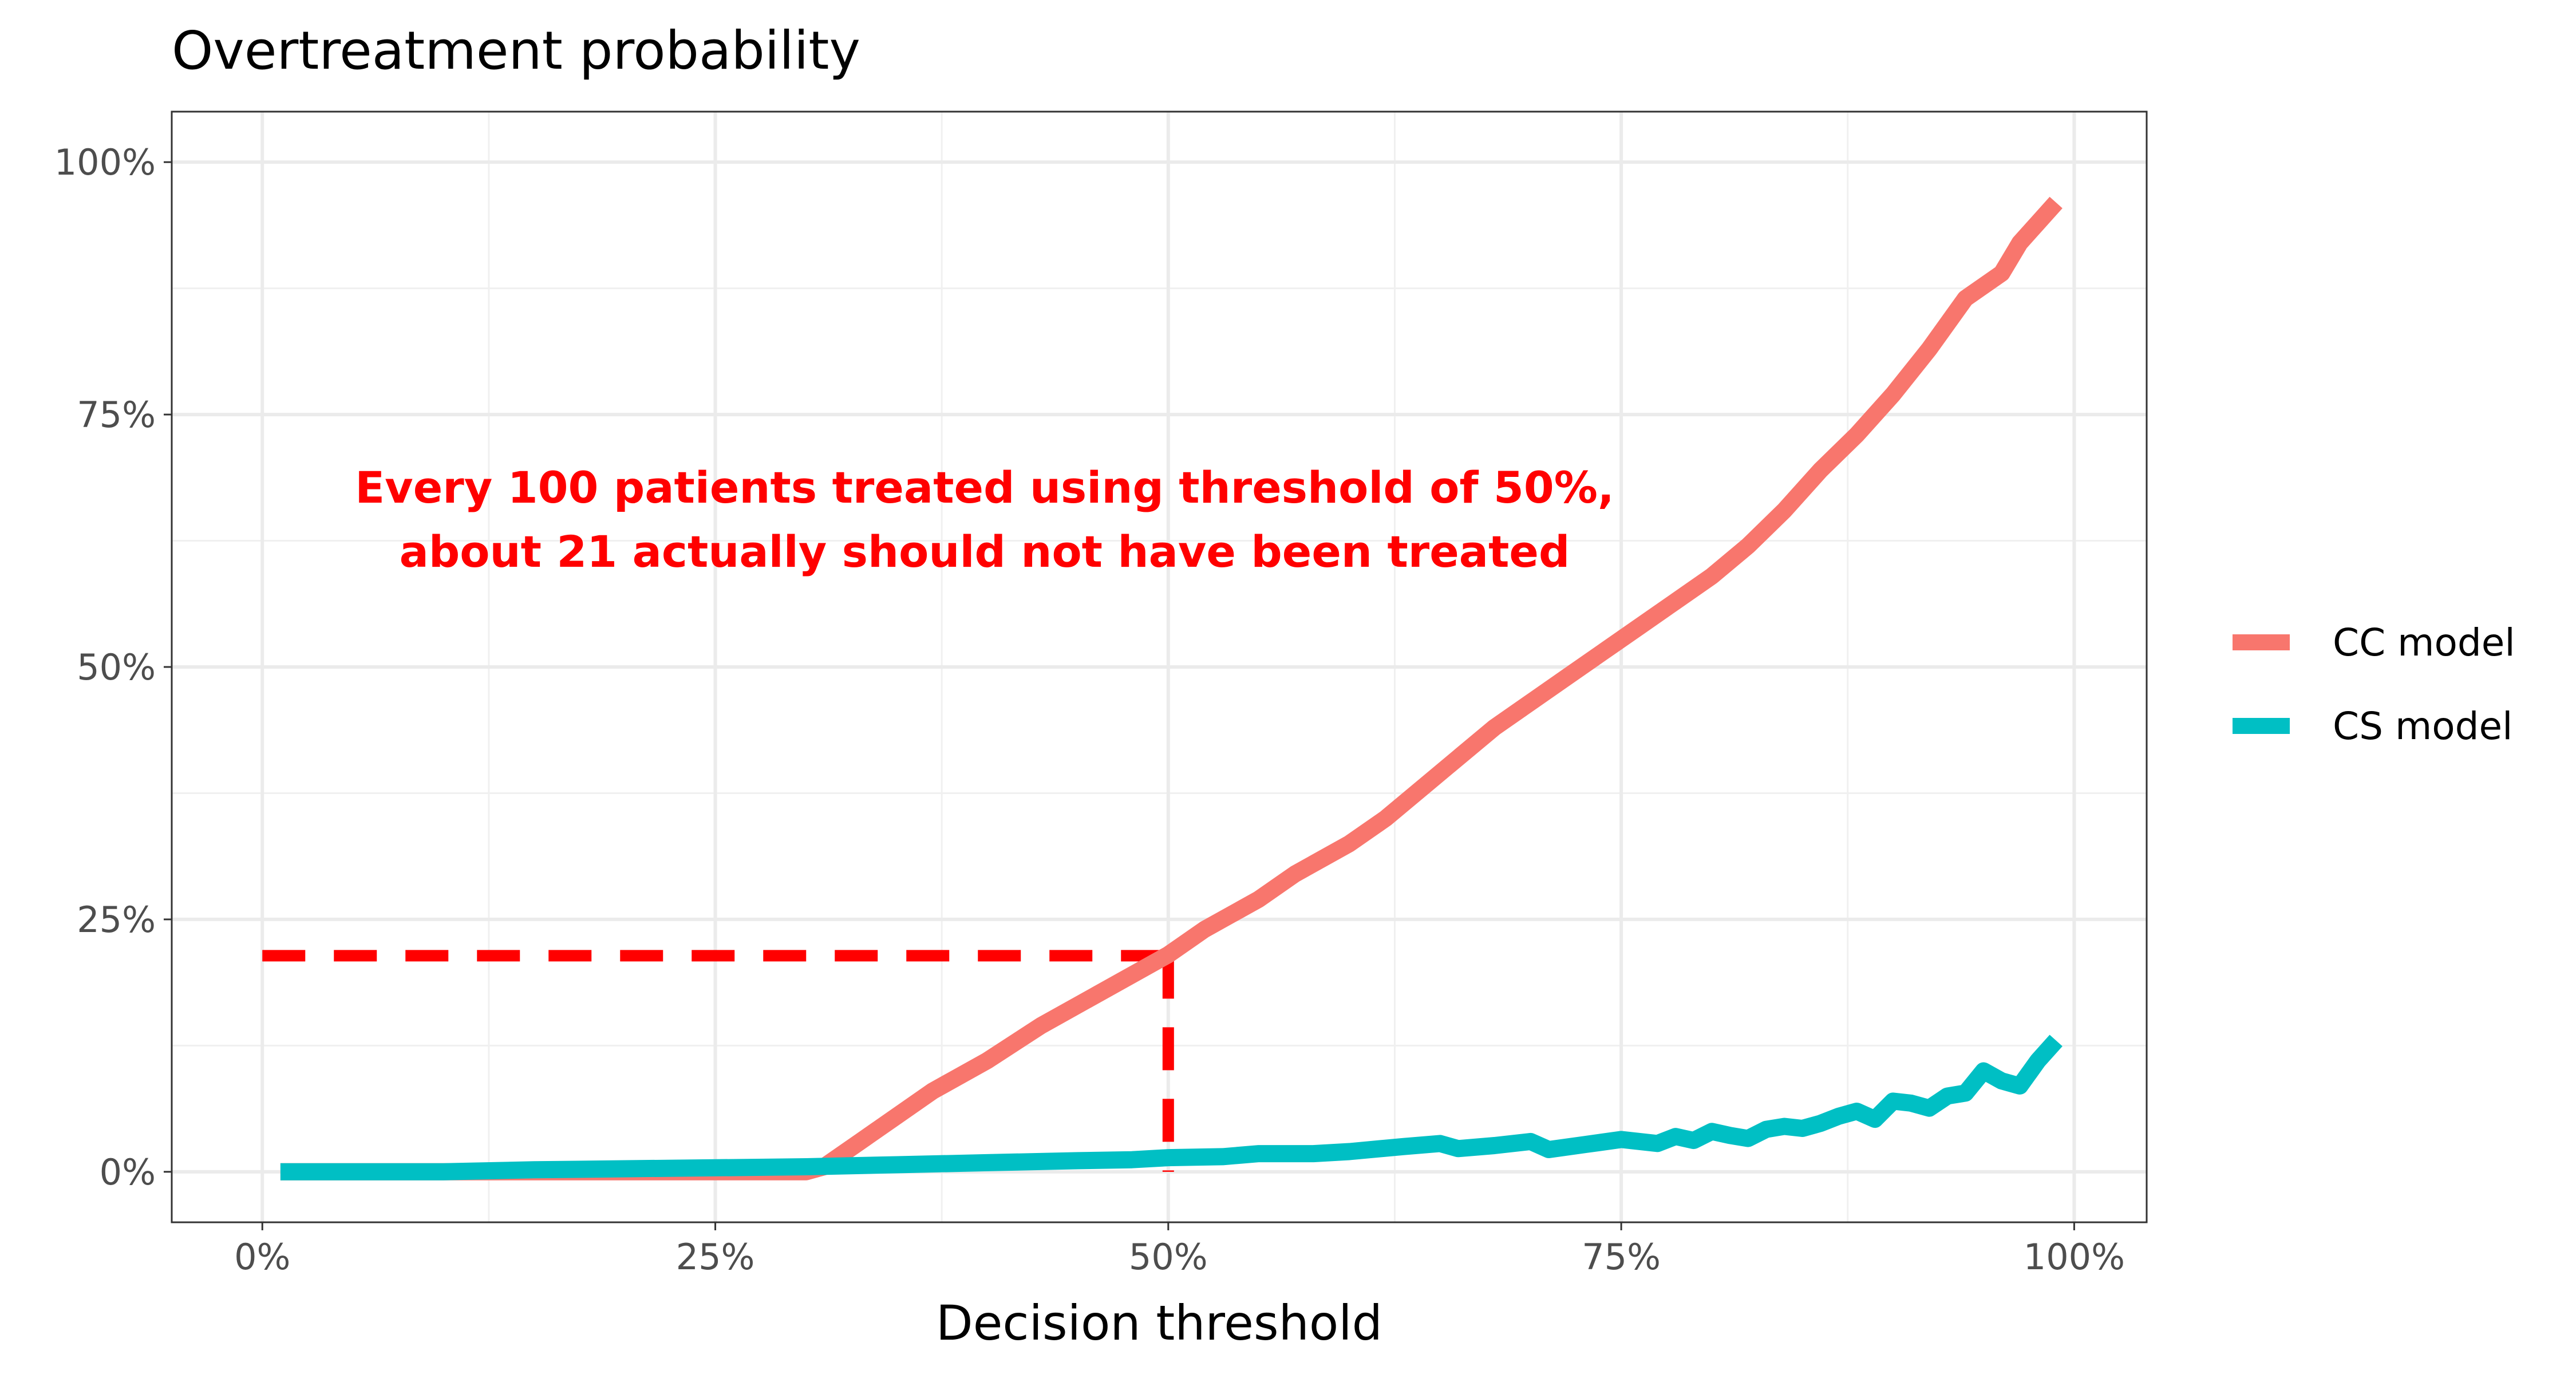 This screenshot has width=2576, height=1374. I want to click on x-axis-title: Decision threshold, so click(1159, 1323).